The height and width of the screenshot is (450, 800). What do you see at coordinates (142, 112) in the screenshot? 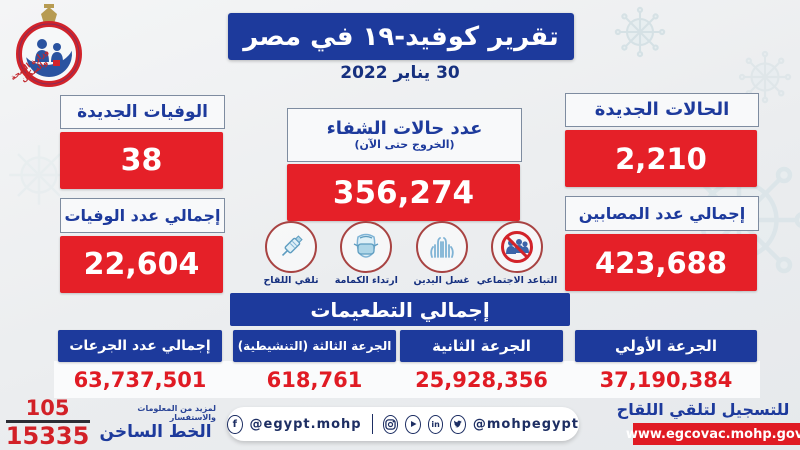
I see `new-deaths-label: الوفيات الجديدة` at bounding box center [142, 112].